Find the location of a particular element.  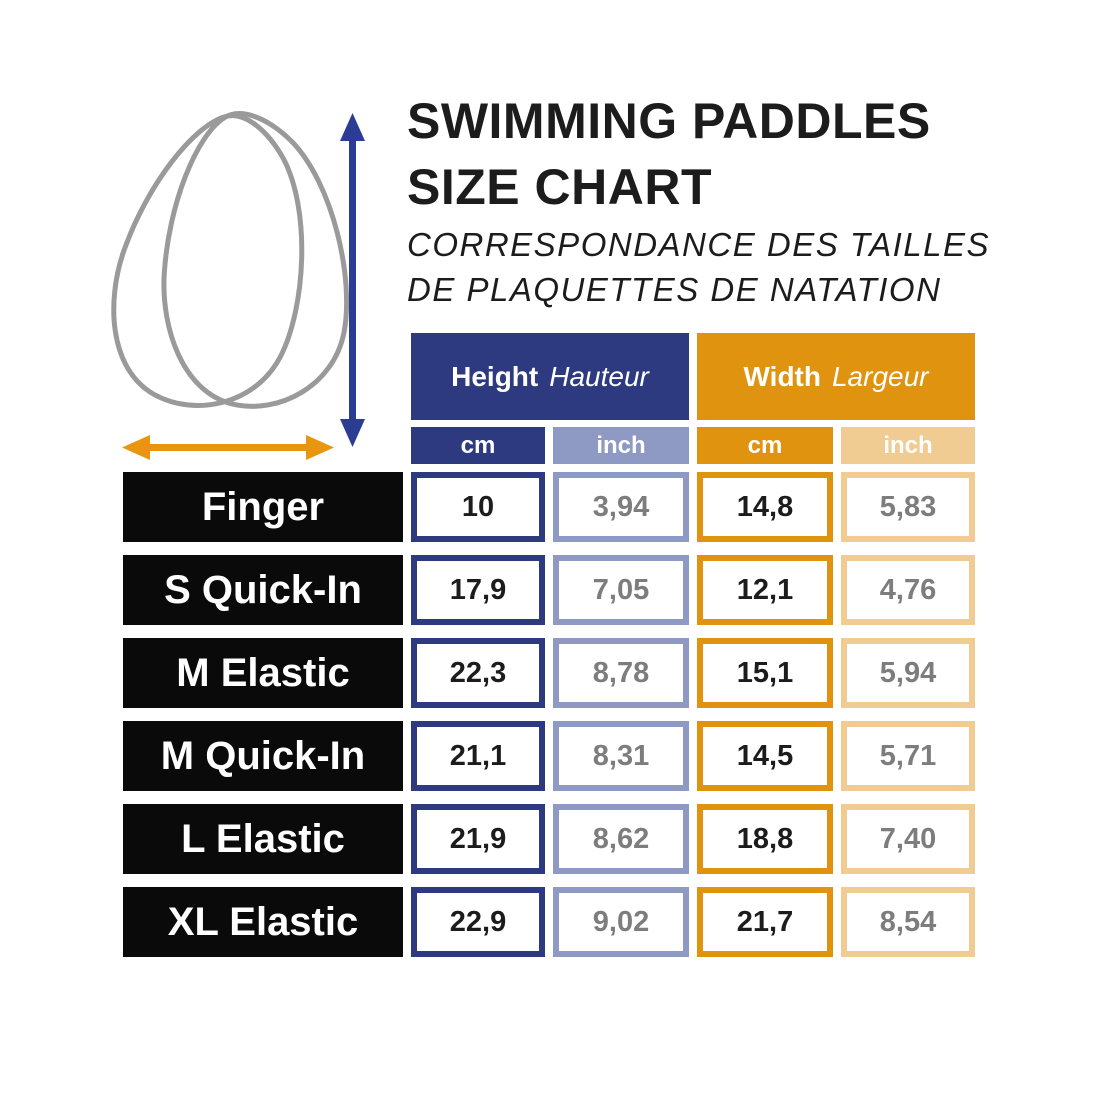

height-inch-value: 7,05 is located at coordinates (621, 590).